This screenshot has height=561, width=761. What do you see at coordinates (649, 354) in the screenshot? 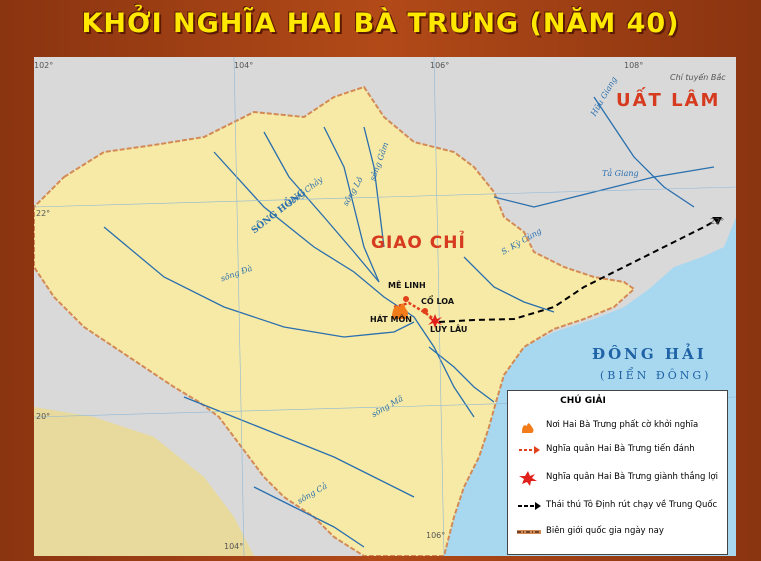
I see `sea-dong-hai: ĐÔNG HẢI` at bounding box center [649, 354].